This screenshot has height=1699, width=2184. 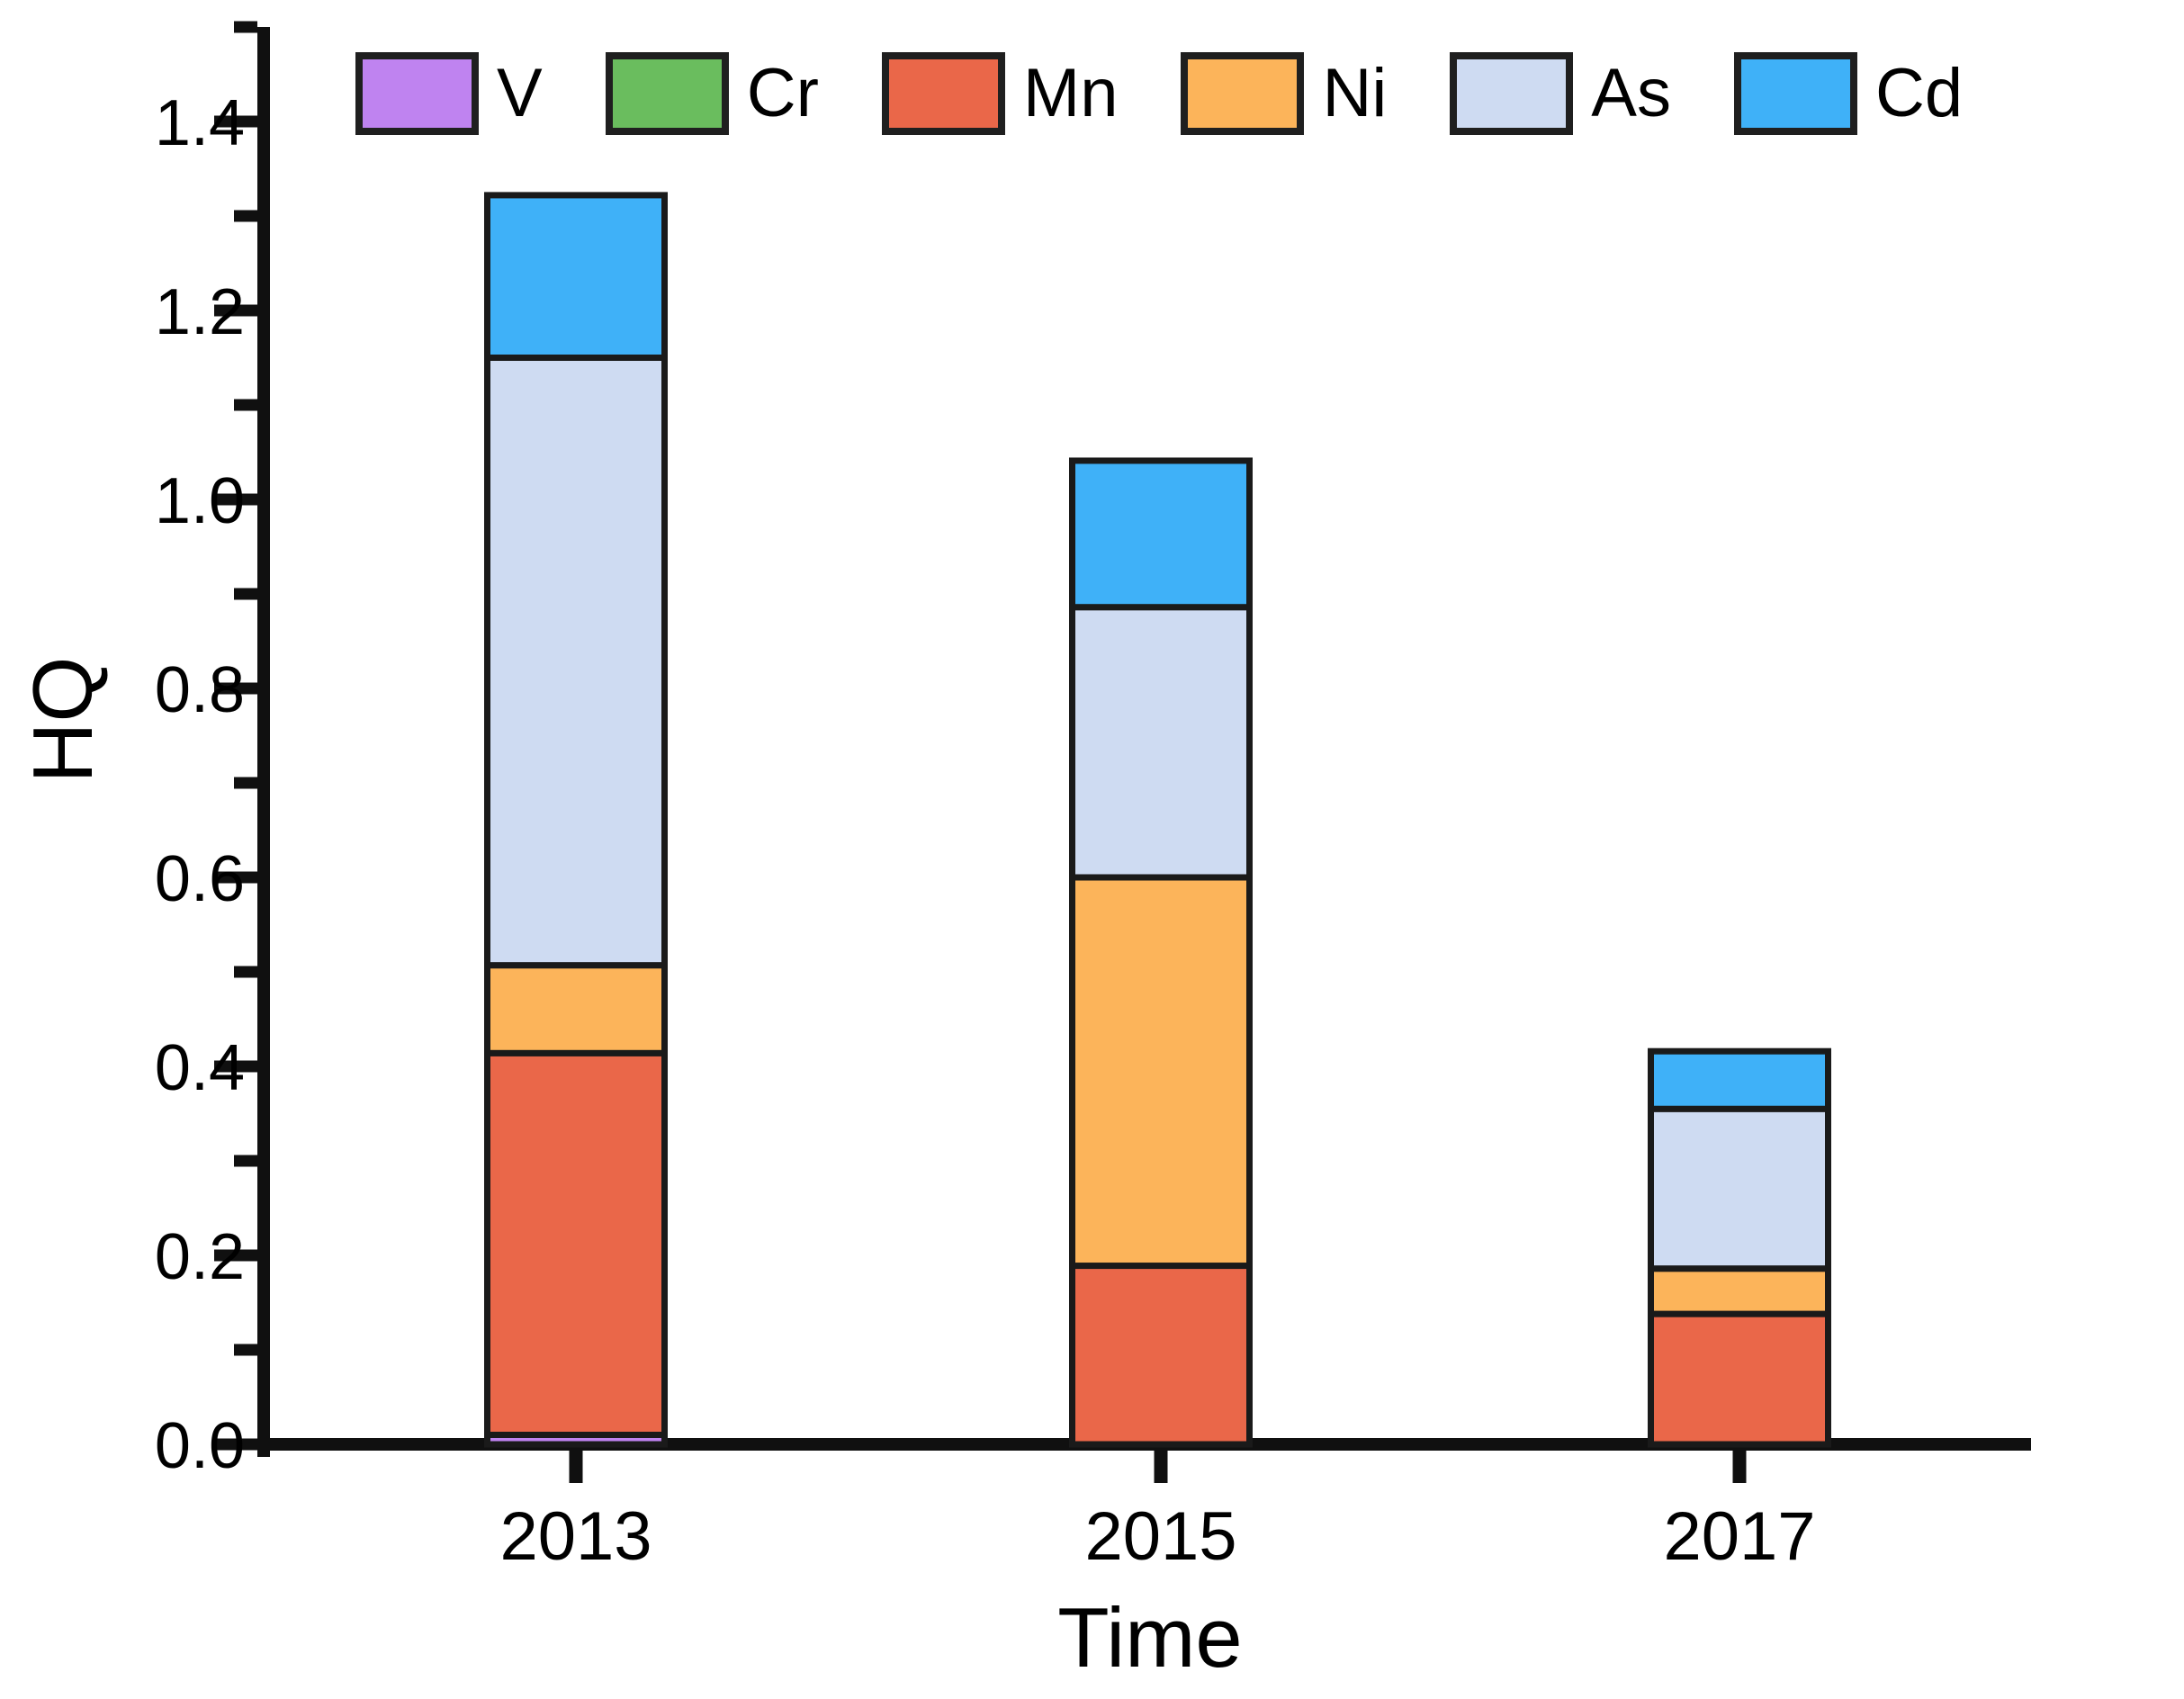 I want to click on legend-label-V: V, so click(x=520, y=93).